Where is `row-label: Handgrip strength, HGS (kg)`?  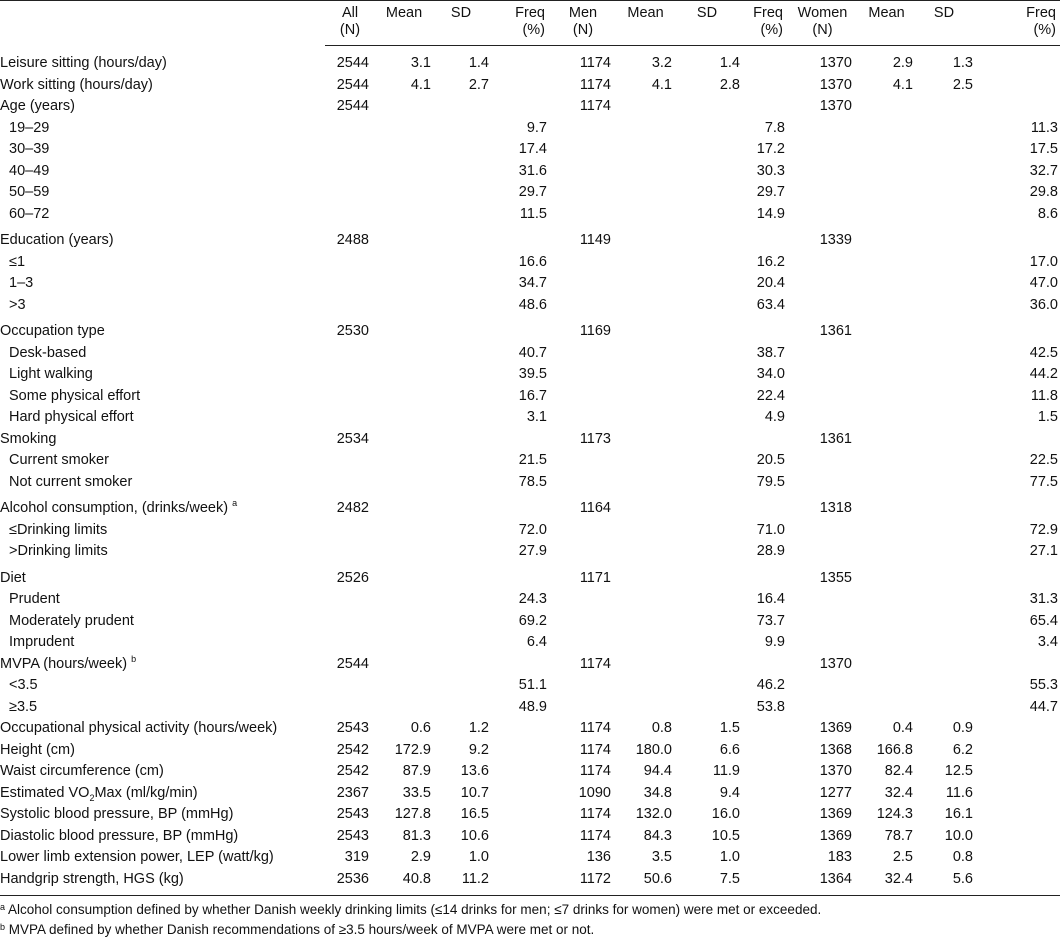 row-label: Handgrip strength, HGS (kg) is located at coordinates (162, 880).